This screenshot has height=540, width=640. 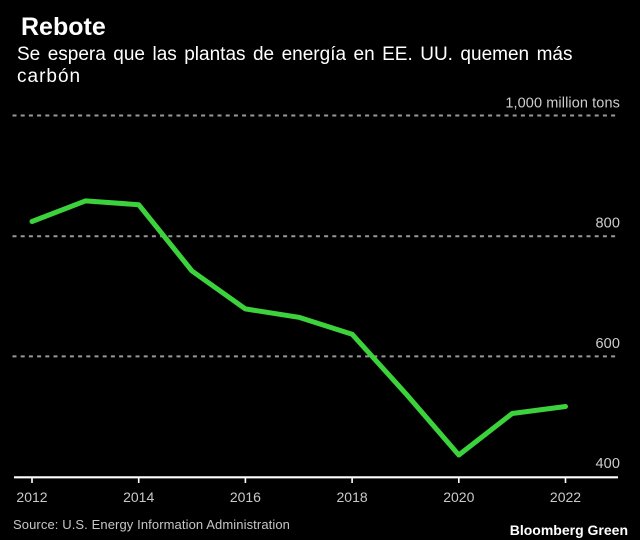 What do you see at coordinates (608, 464) in the screenshot?
I see `svg-text: 400` at bounding box center [608, 464].